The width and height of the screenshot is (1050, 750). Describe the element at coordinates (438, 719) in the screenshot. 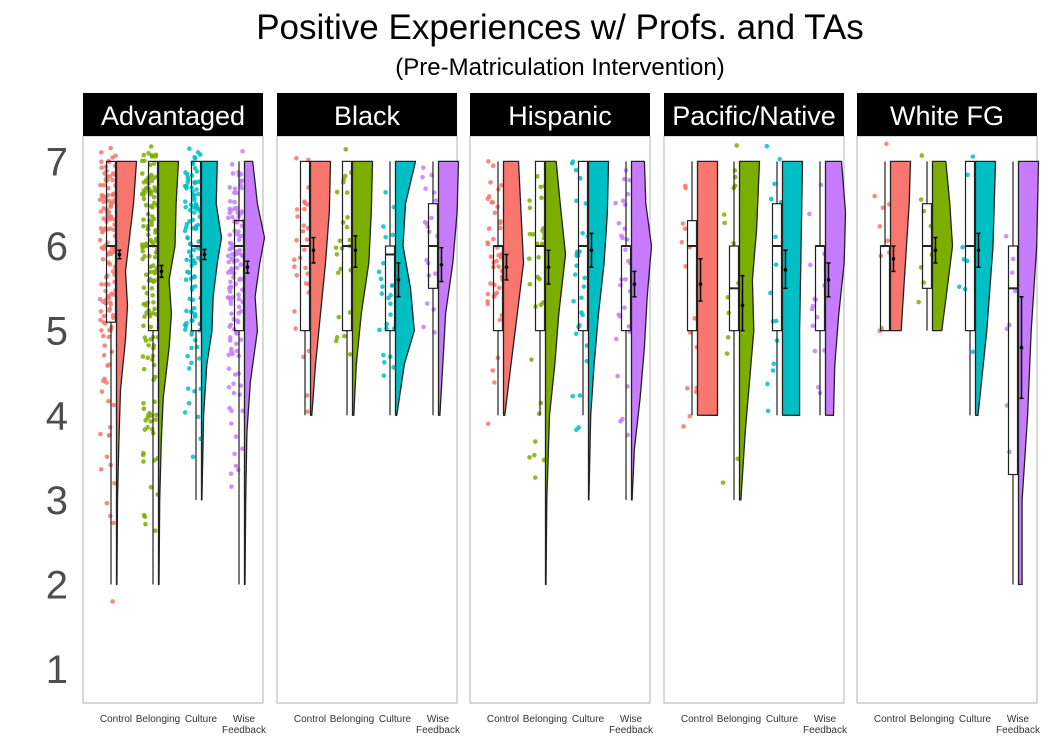

I see `x-tick-label: Wise` at that location.